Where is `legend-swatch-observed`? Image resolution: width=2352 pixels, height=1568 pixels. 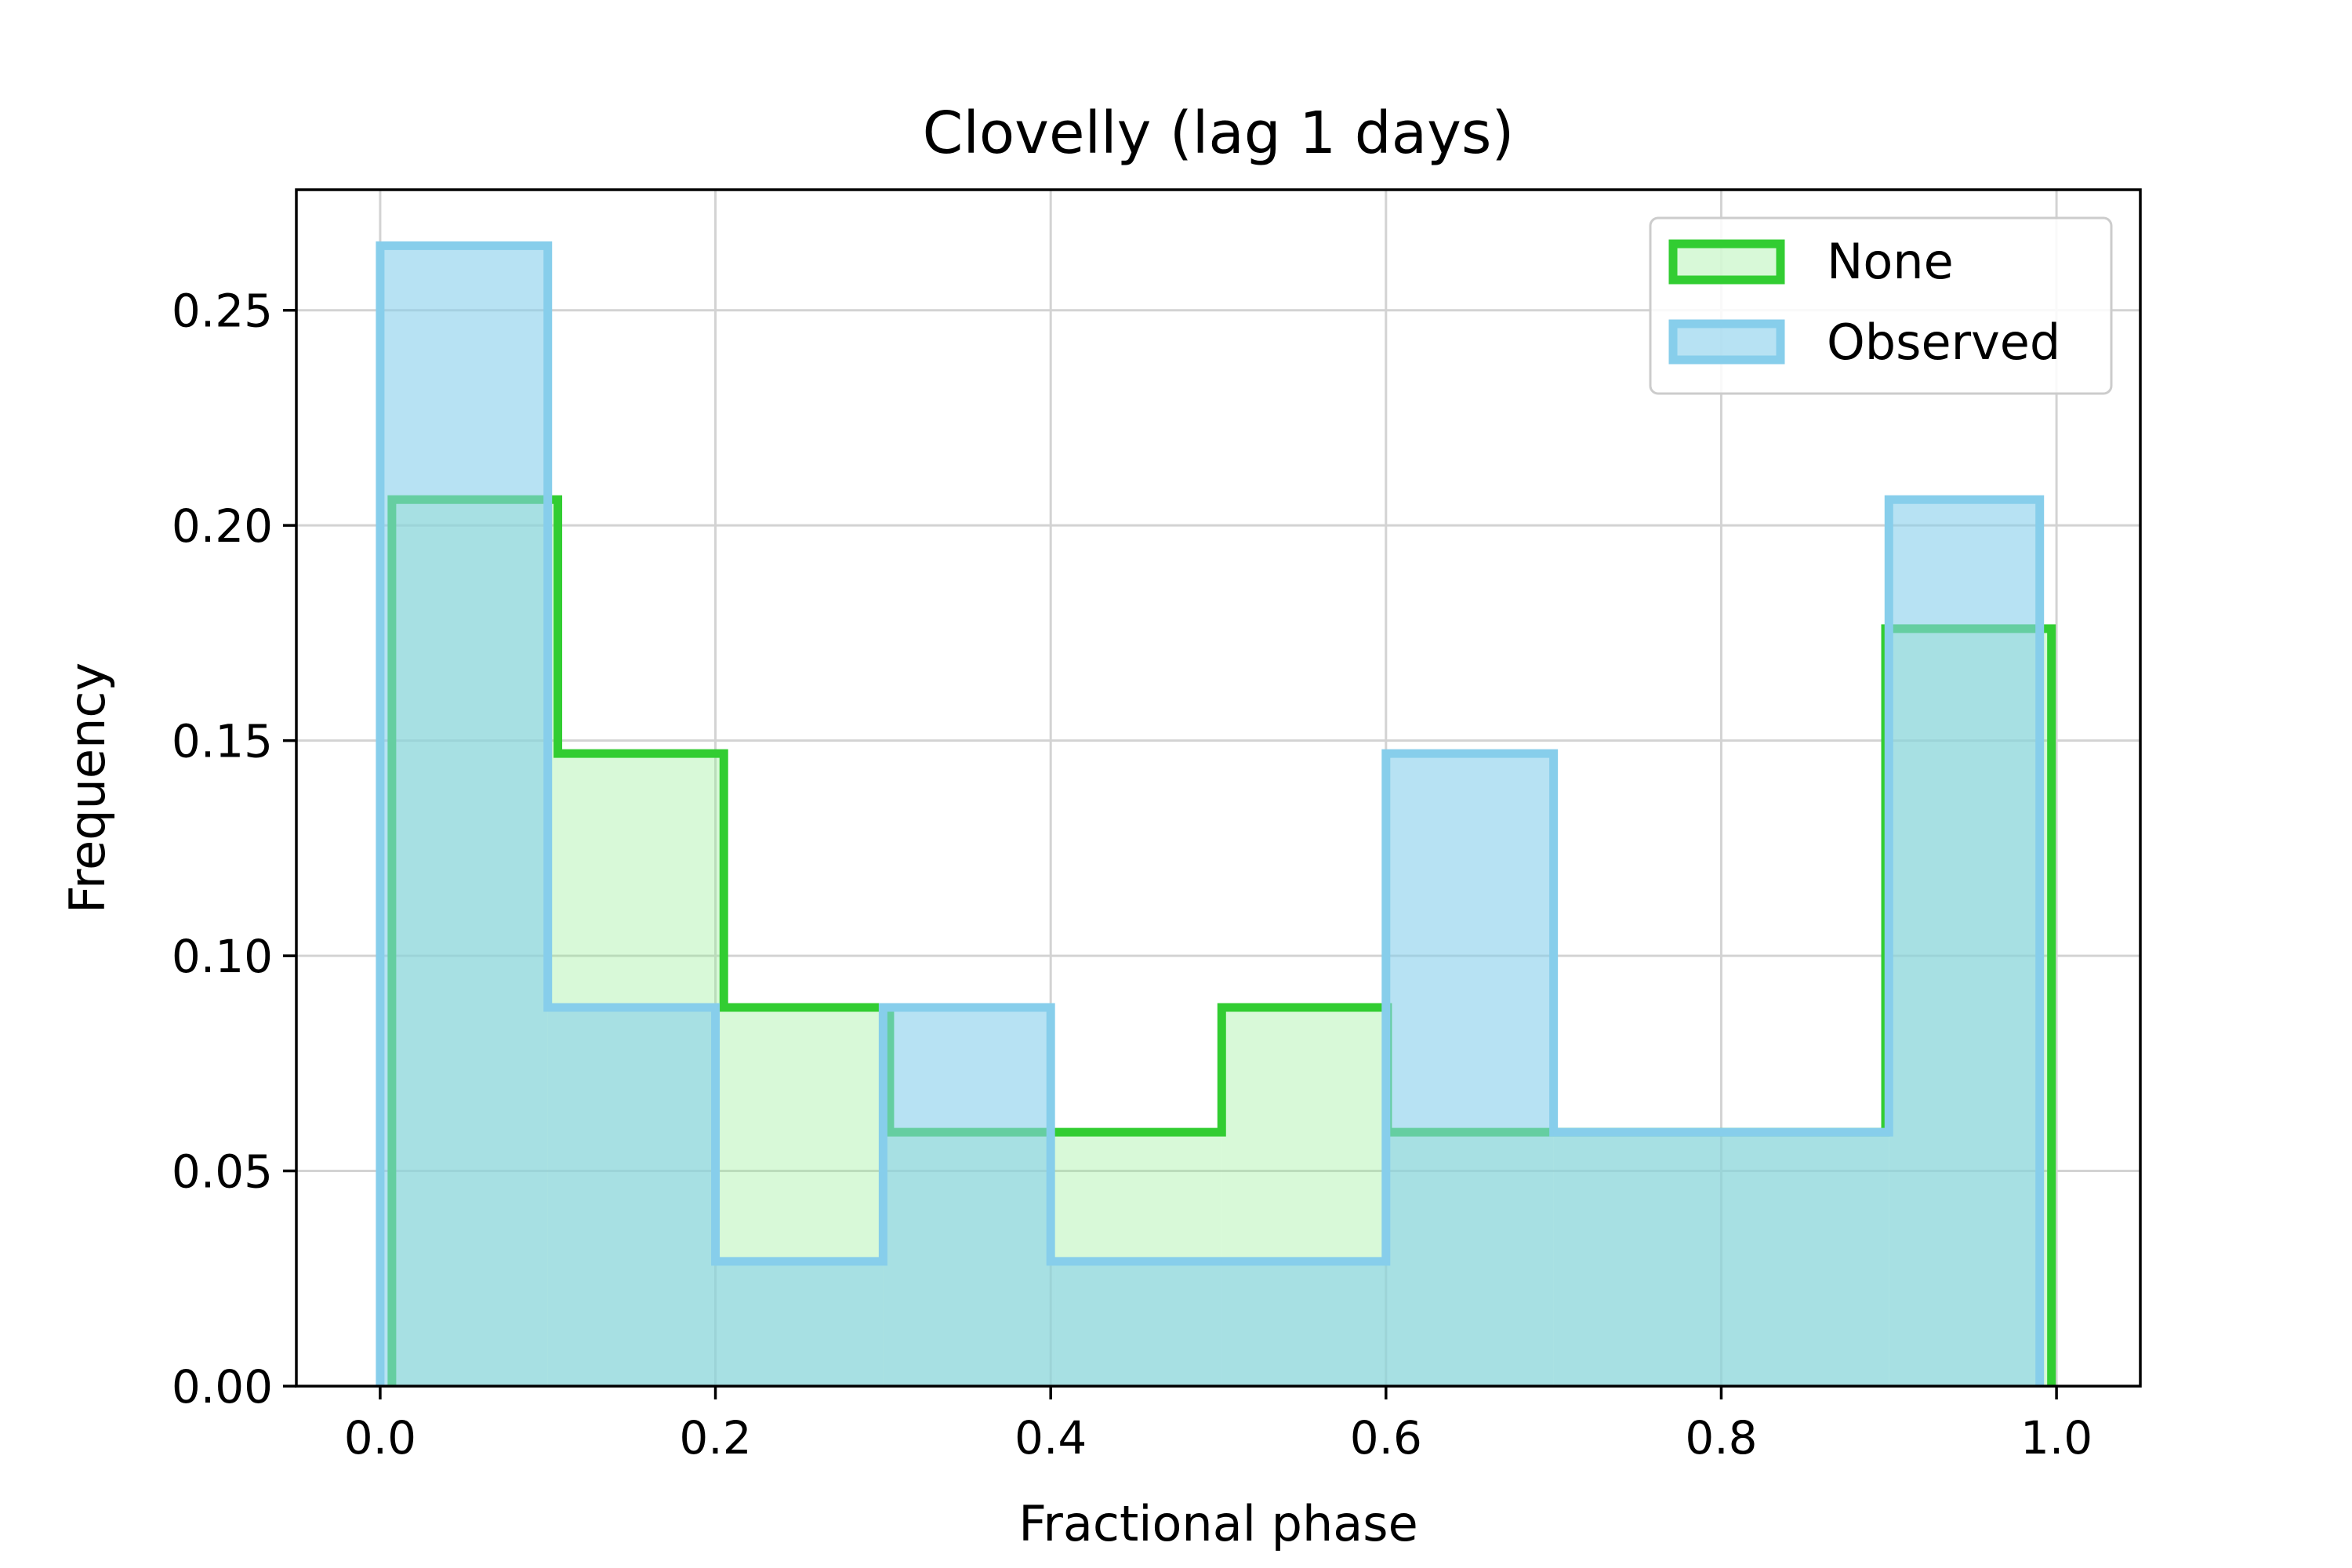 legend-swatch-observed is located at coordinates (1726, 342).